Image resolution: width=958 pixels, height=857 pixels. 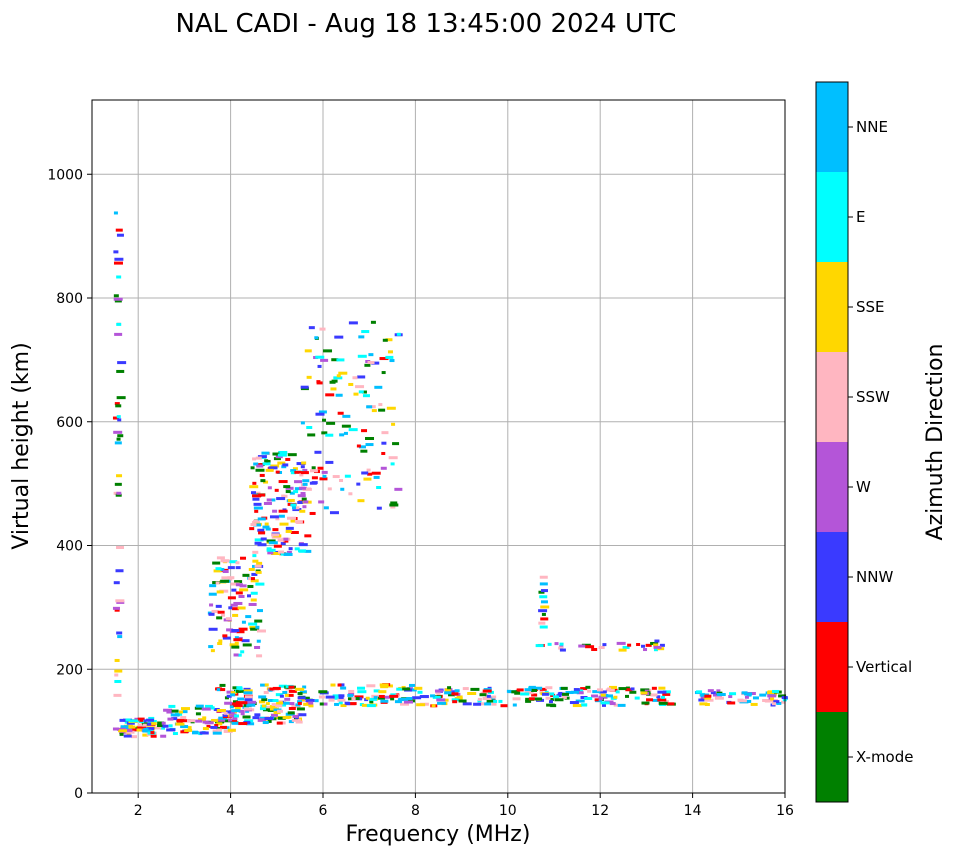 I want to click on colorbar-tick-label: W, so click(x=863, y=487).